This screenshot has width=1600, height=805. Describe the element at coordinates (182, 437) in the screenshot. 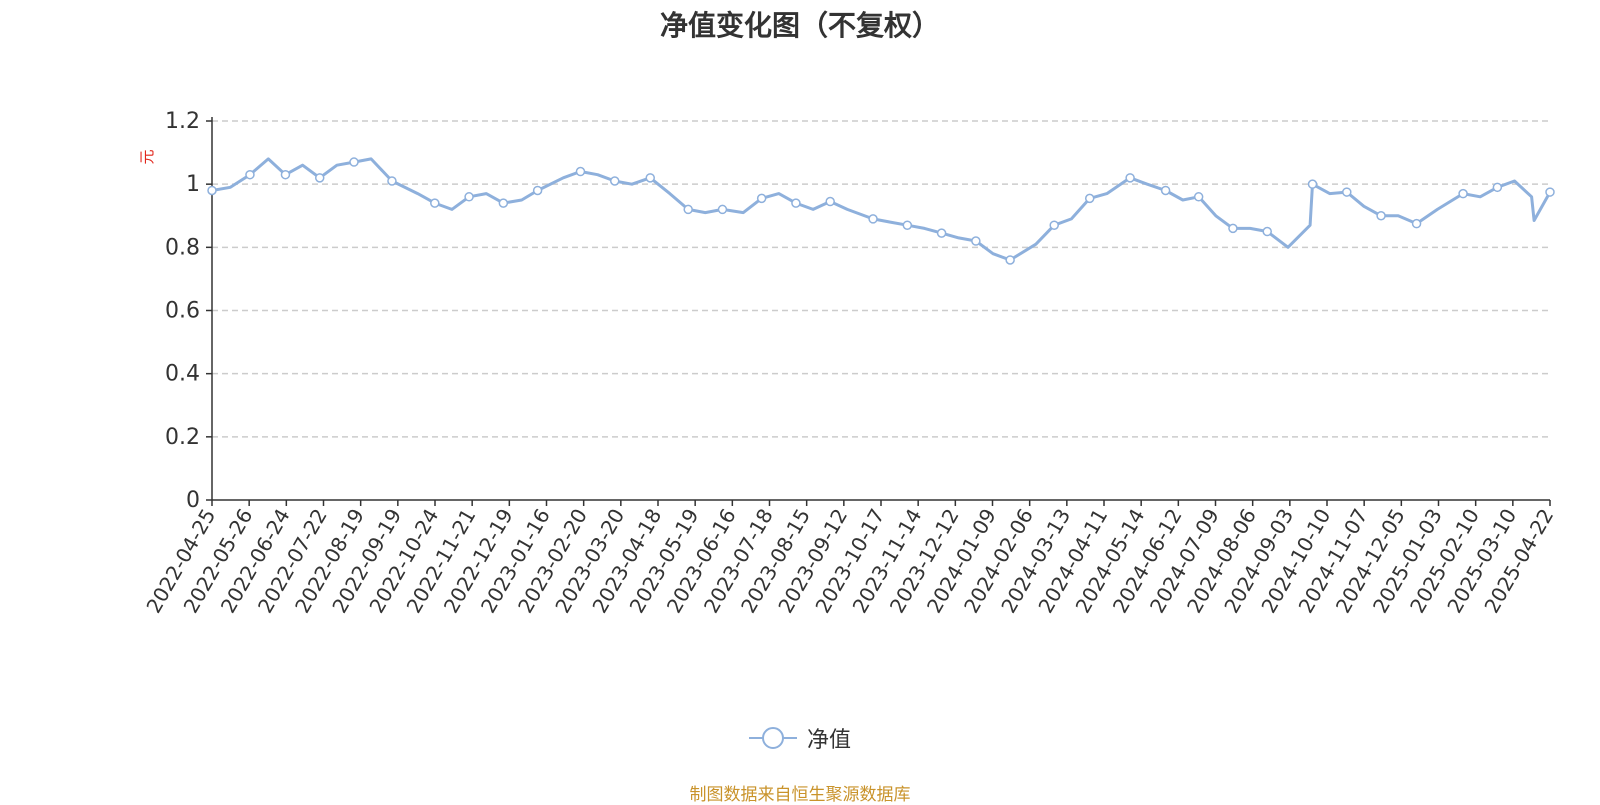

I see `y-tick-label: 0.2` at that location.